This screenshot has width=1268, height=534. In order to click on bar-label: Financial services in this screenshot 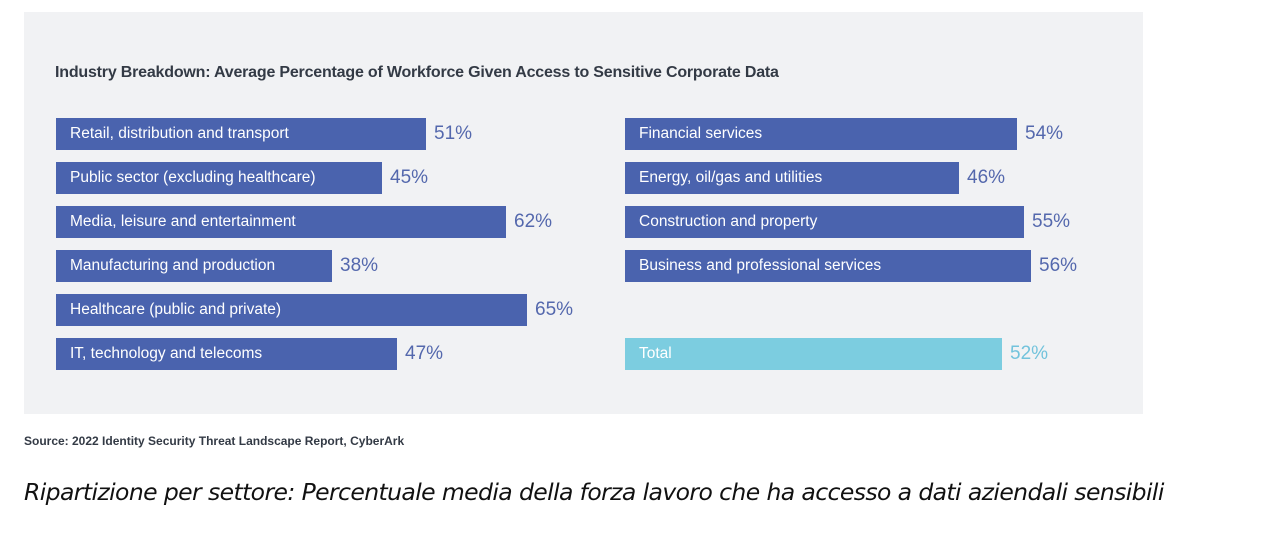, I will do `click(701, 133)`.